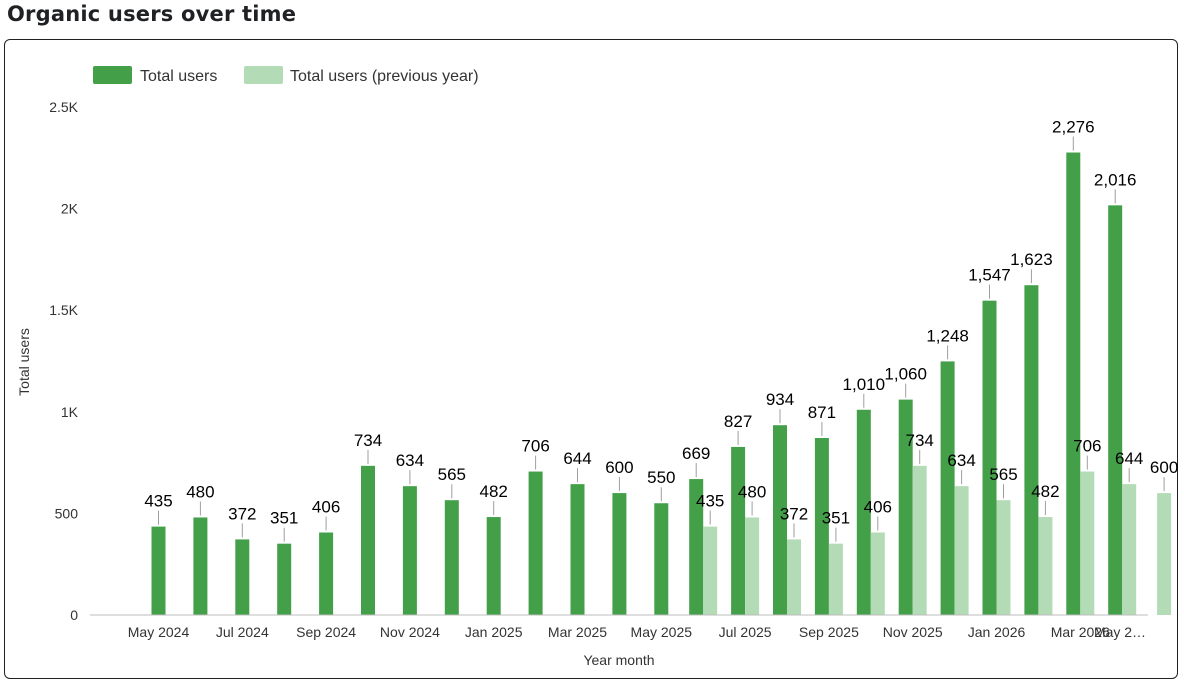  What do you see at coordinates (70, 209) in the screenshot?
I see `y-tick-label: 2K` at bounding box center [70, 209].